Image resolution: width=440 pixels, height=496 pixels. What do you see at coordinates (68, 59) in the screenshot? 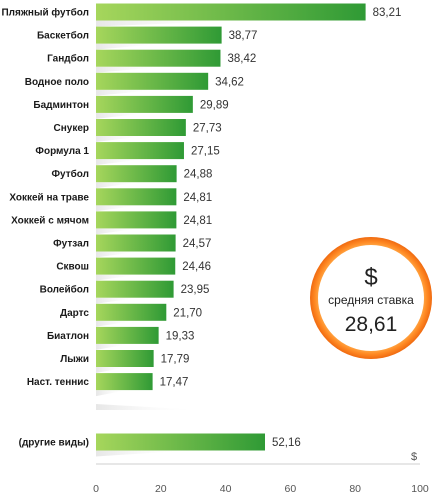
I see `category-label: Гандбол` at bounding box center [68, 59].